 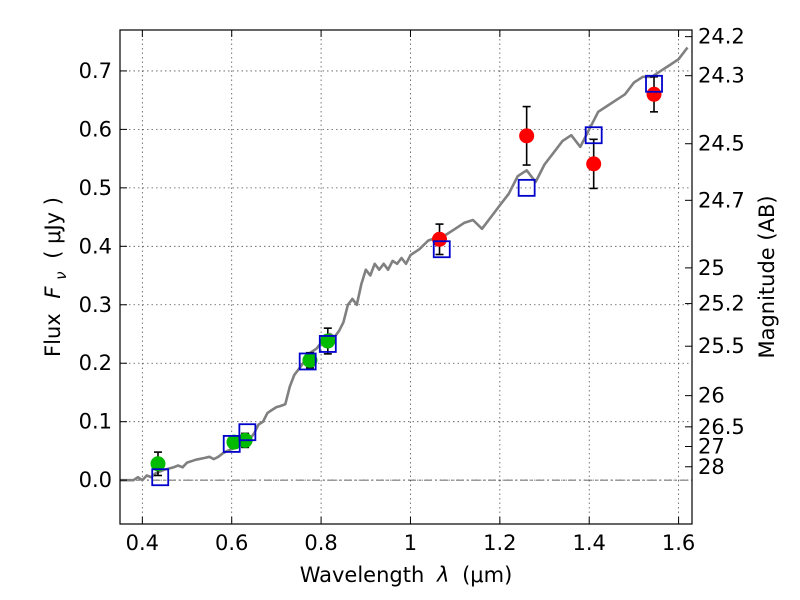 I want to click on y-axis-title: Flux F ν ( μJy ), so click(x=56, y=277).